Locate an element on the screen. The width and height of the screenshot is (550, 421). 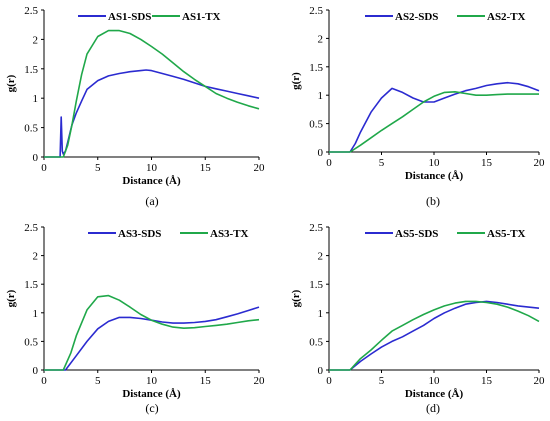
series-line-as1-tx is located at coordinates (152, 93).